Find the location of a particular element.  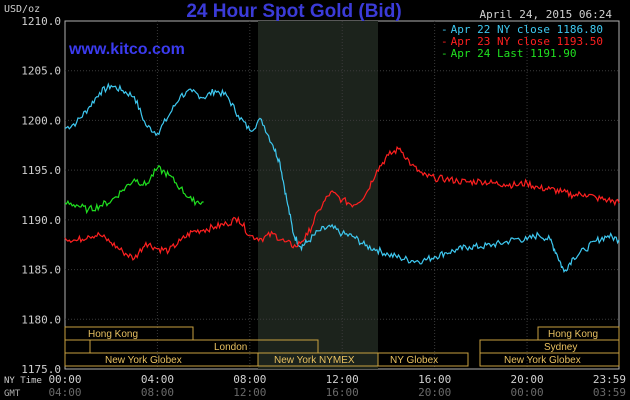

legend-entry-apr22: - Apr 22 NY close 1186.80 is located at coordinates (522, 29).